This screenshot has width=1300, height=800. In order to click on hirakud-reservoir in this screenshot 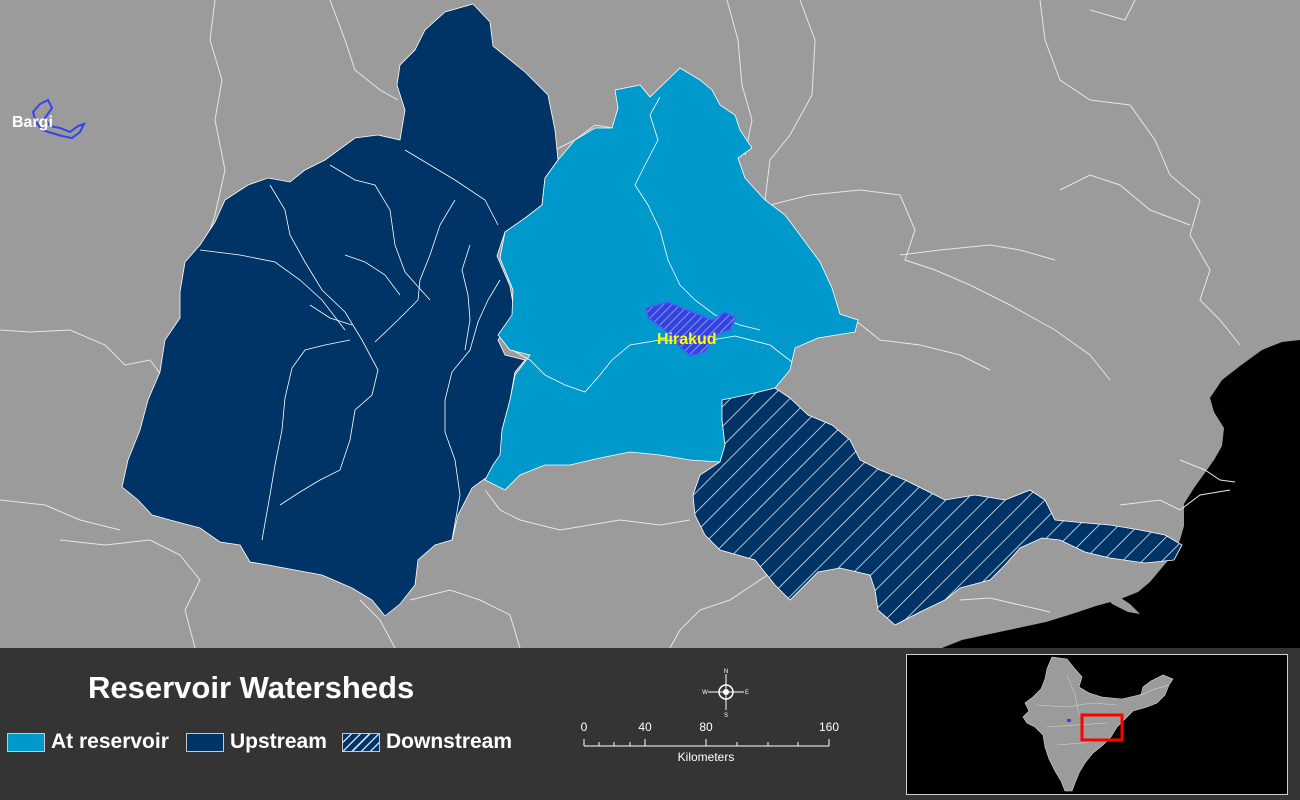, I will do `click(691, 329)`.